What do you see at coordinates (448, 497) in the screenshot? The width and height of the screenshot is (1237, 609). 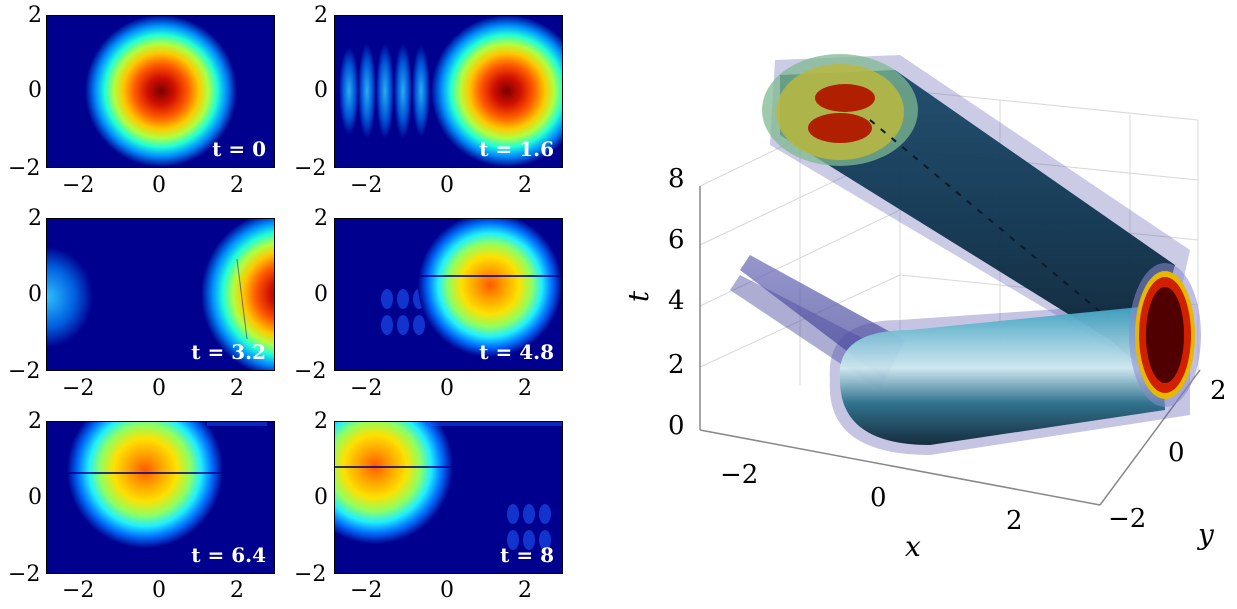 I see `heatmap-panel-t8: t = 8` at bounding box center [448, 497].